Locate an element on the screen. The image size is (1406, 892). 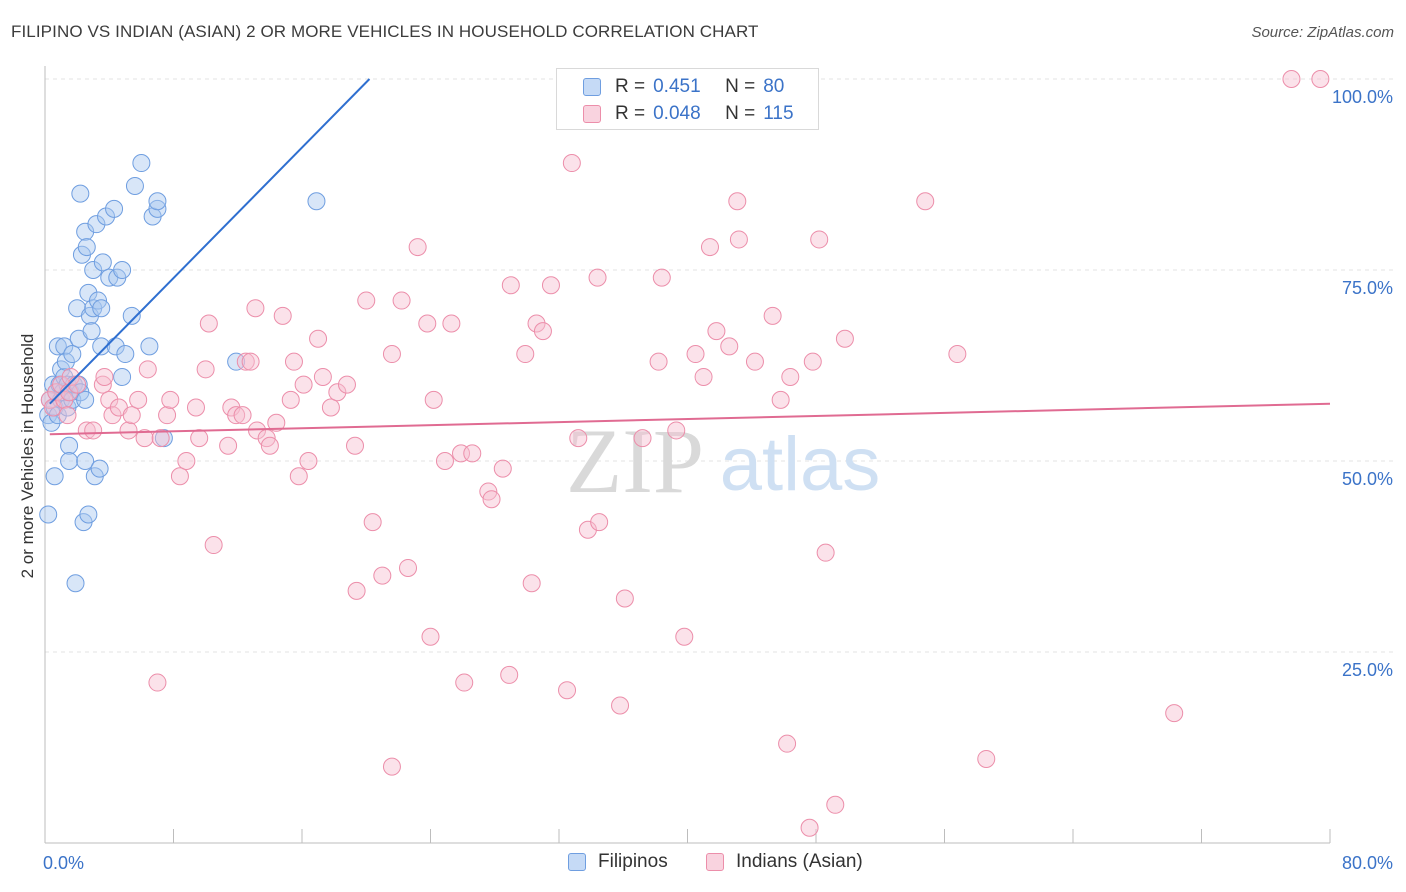
legend-label-filipinos: Filipinos is located at coordinates (633, 861).